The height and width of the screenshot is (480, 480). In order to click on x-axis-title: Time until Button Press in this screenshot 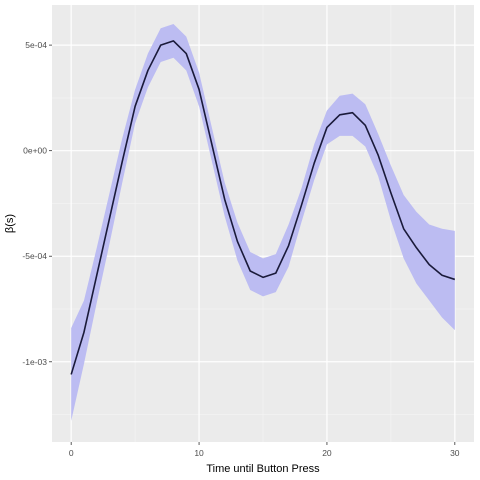, I will do `click(263, 469)`.